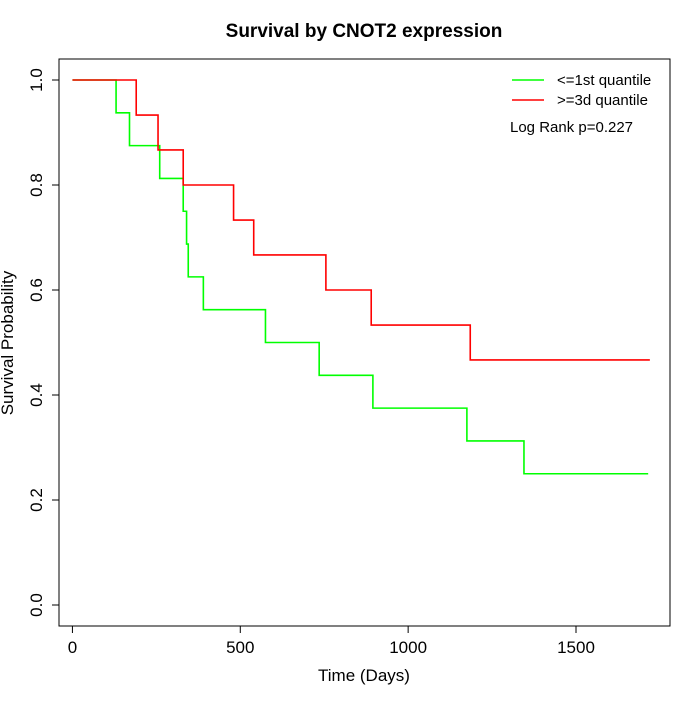 The image size is (700, 705). Describe the element at coordinates (604, 80) in the screenshot. I see `legend-label-0: <=1st quantile` at that location.